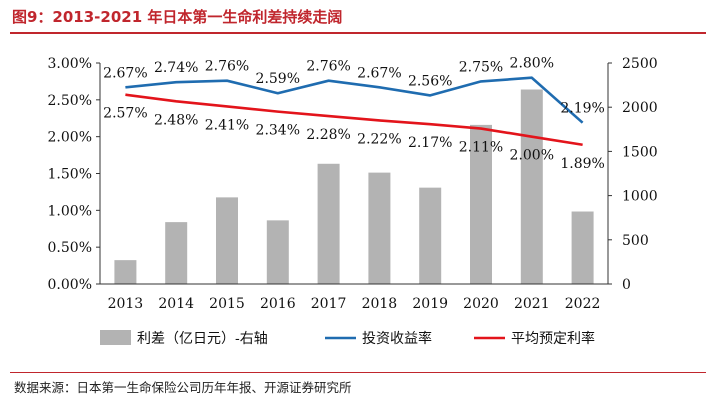 The height and width of the screenshot is (406, 716). What do you see at coordinates (481, 67) in the screenshot?
I see `data-label: 2.75%` at bounding box center [481, 67].